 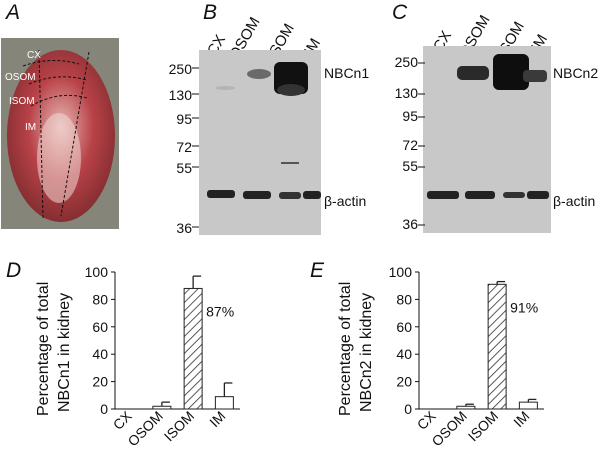 What do you see at coordinates (421, 144) in the screenshot?
I see `mw-c-ticks` at bounding box center [421, 144].